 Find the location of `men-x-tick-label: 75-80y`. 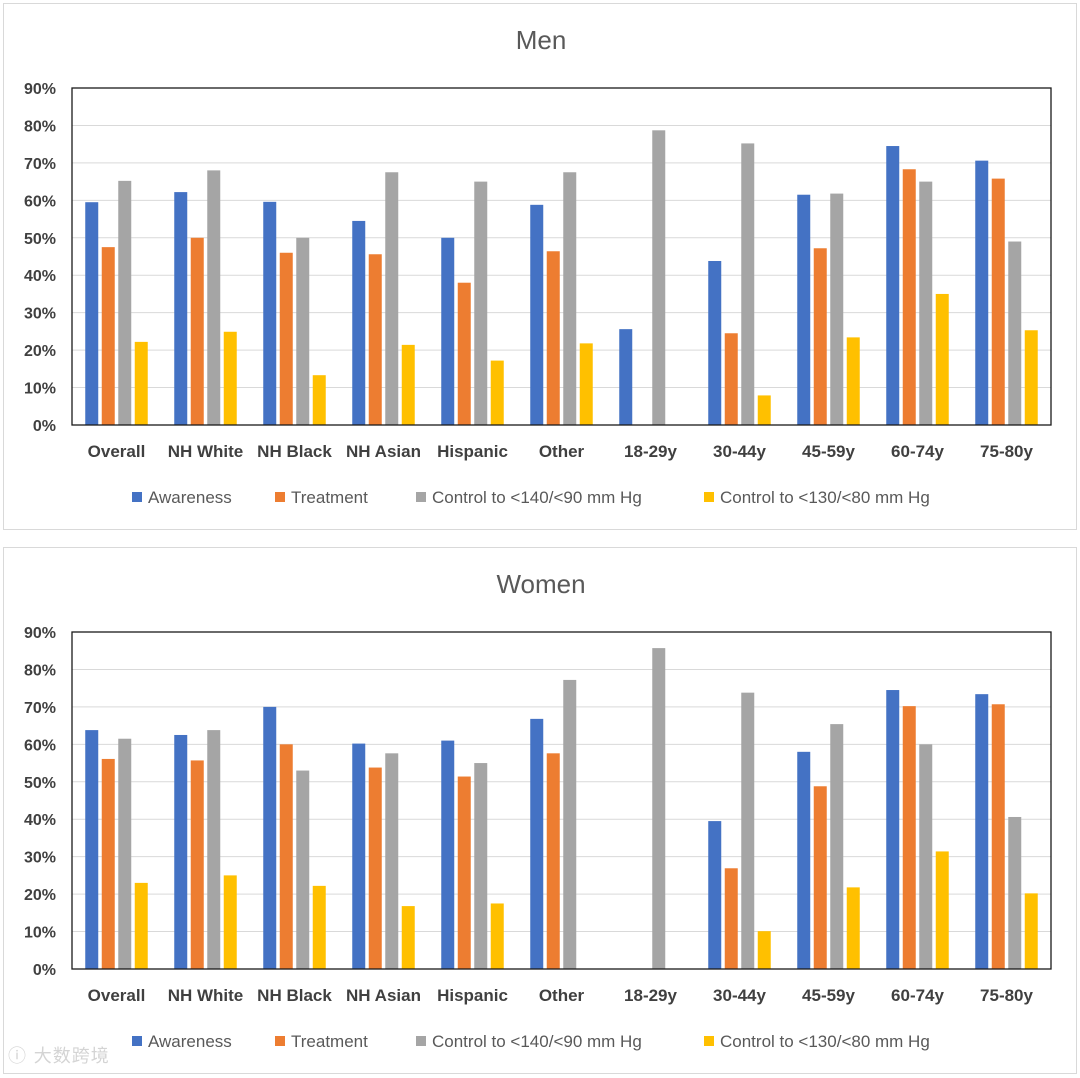

men-x-tick-label: 75-80y is located at coordinates (1006, 451).